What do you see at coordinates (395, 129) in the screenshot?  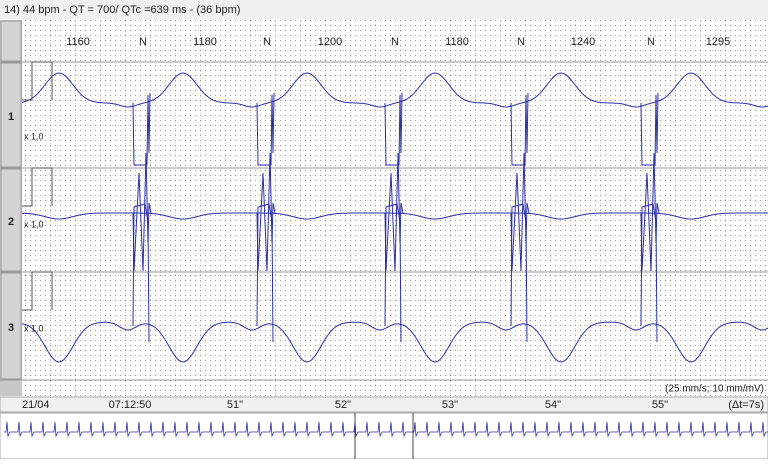 I see `lead-1-qrs` at bounding box center [395, 129].